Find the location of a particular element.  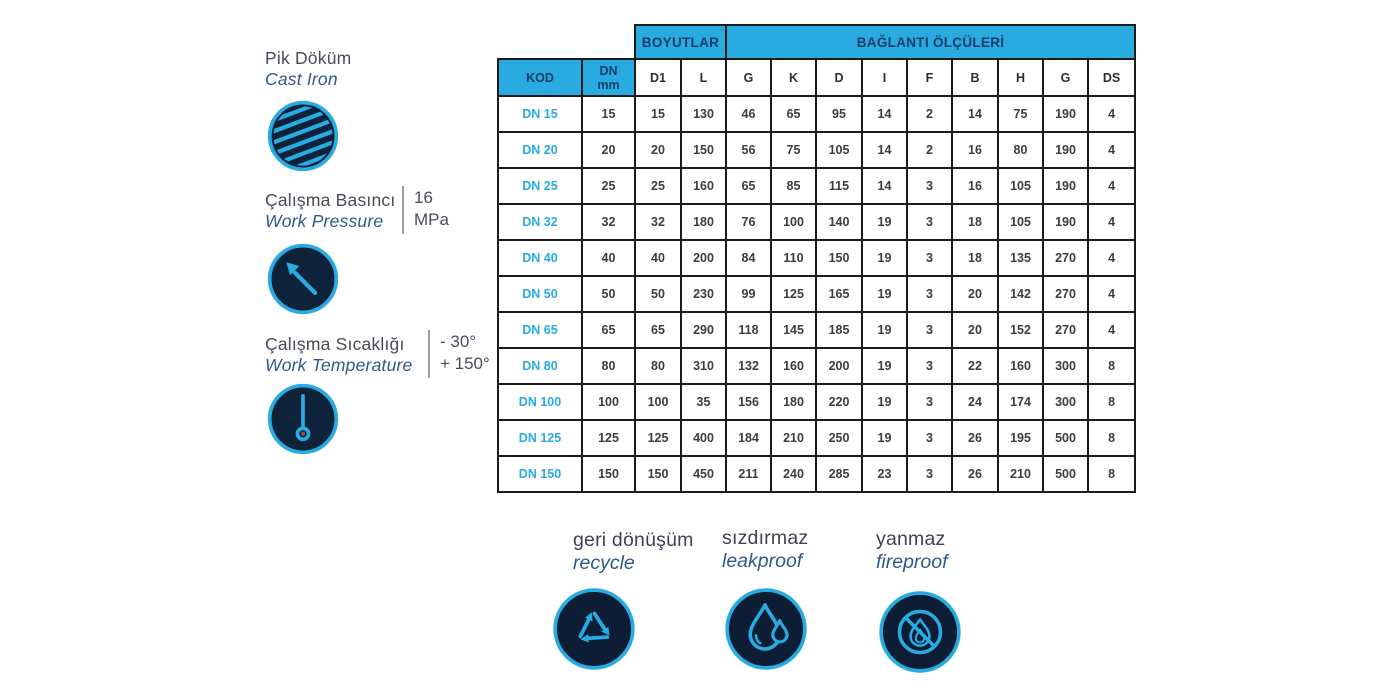

table-row: DN 20 20 20 150 56 75 105 14 2 16 80 190 4 is located at coordinates (817, 150).